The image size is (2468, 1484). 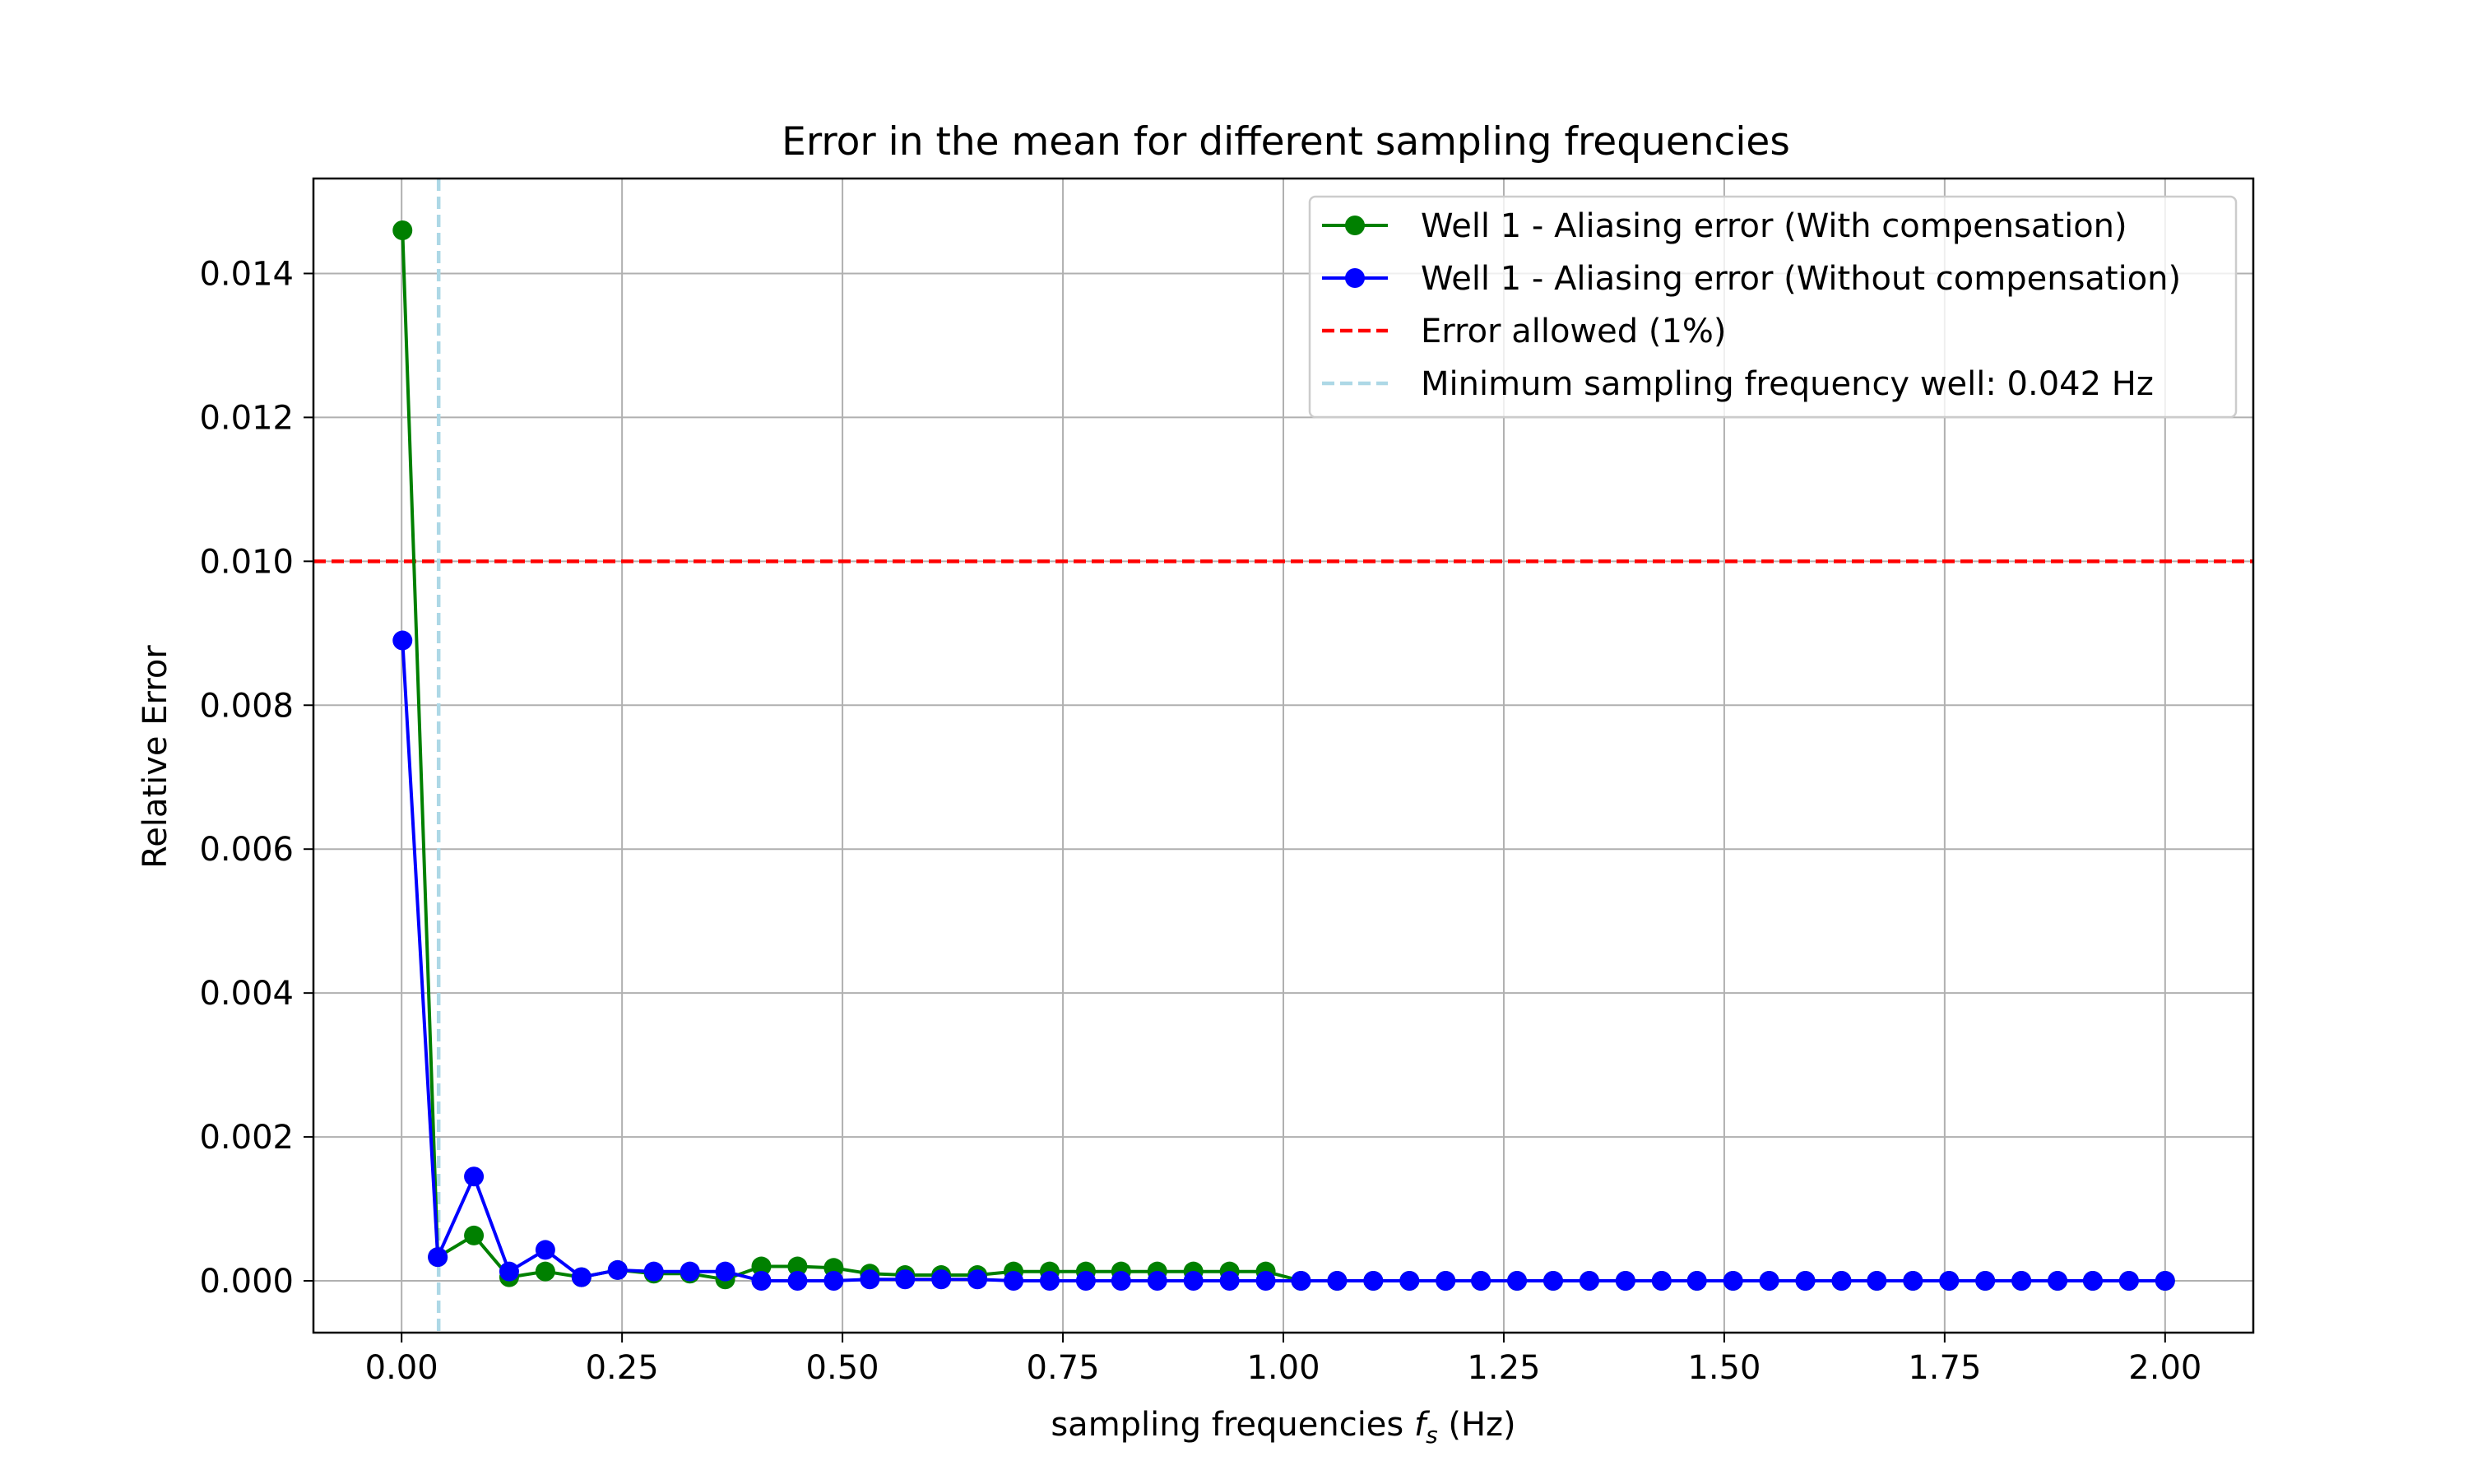 I want to click on y-tick-label: 0.014, so click(x=246, y=274).